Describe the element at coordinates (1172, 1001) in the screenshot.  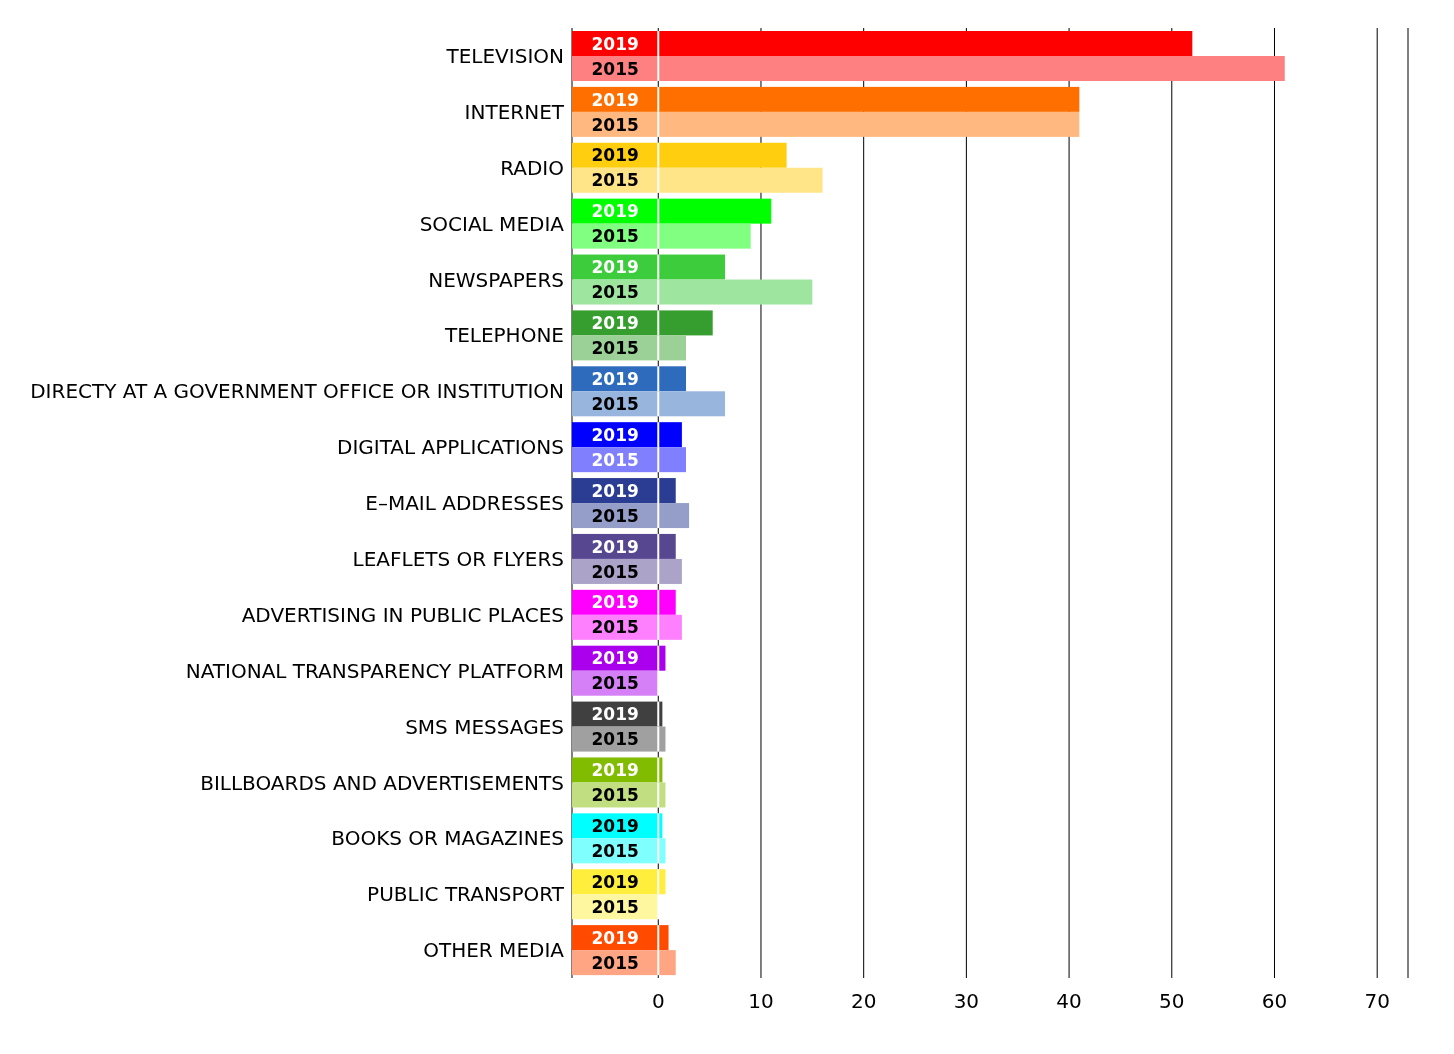
I see `x-tick-label: 50` at that location.